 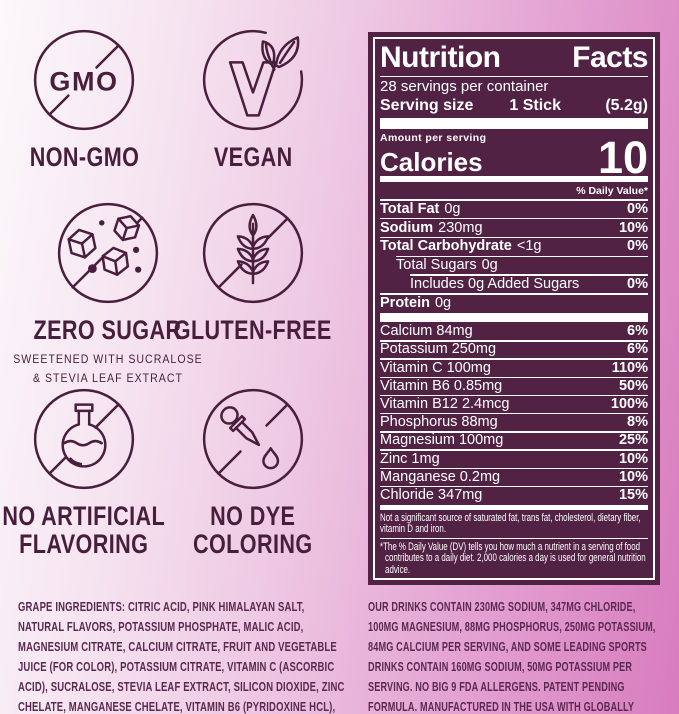 I want to click on nutrient-dv: 110%, so click(x=629, y=367).